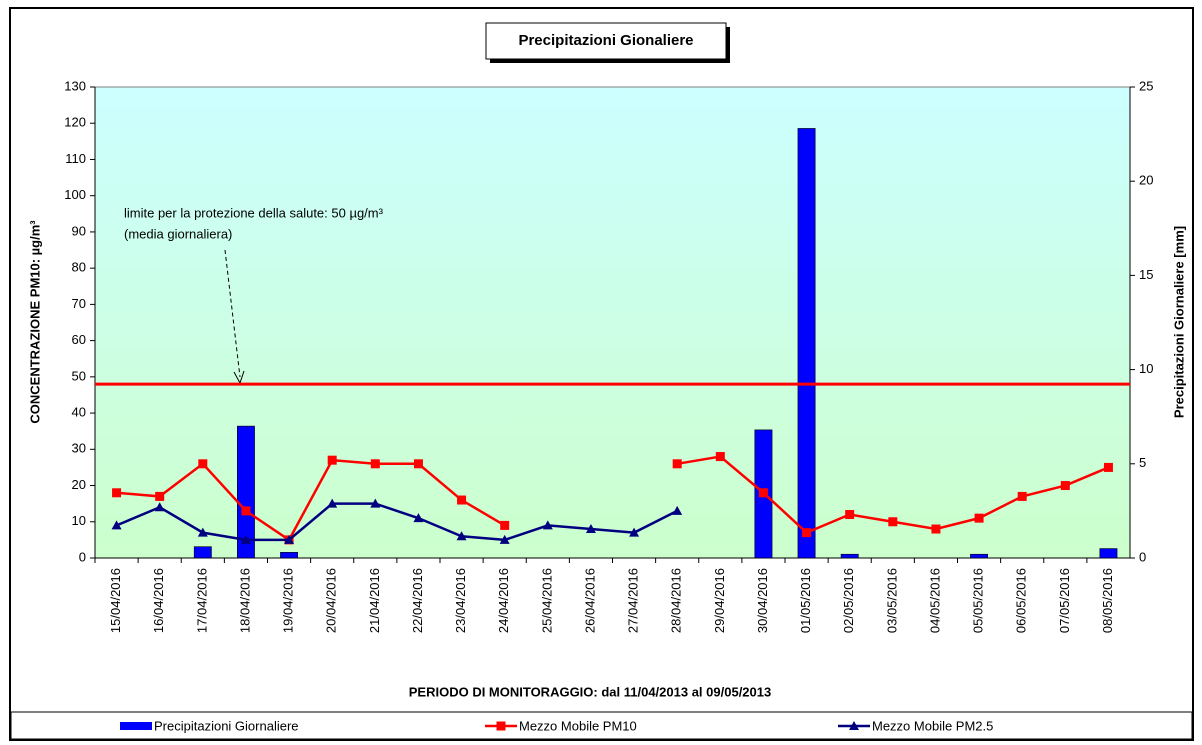 This screenshot has width=1202, height=745. Describe the element at coordinates (34, 322) in the screenshot. I see `y-axis-label: CONCENTRAZIONE PM10: µg/m³` at that location.